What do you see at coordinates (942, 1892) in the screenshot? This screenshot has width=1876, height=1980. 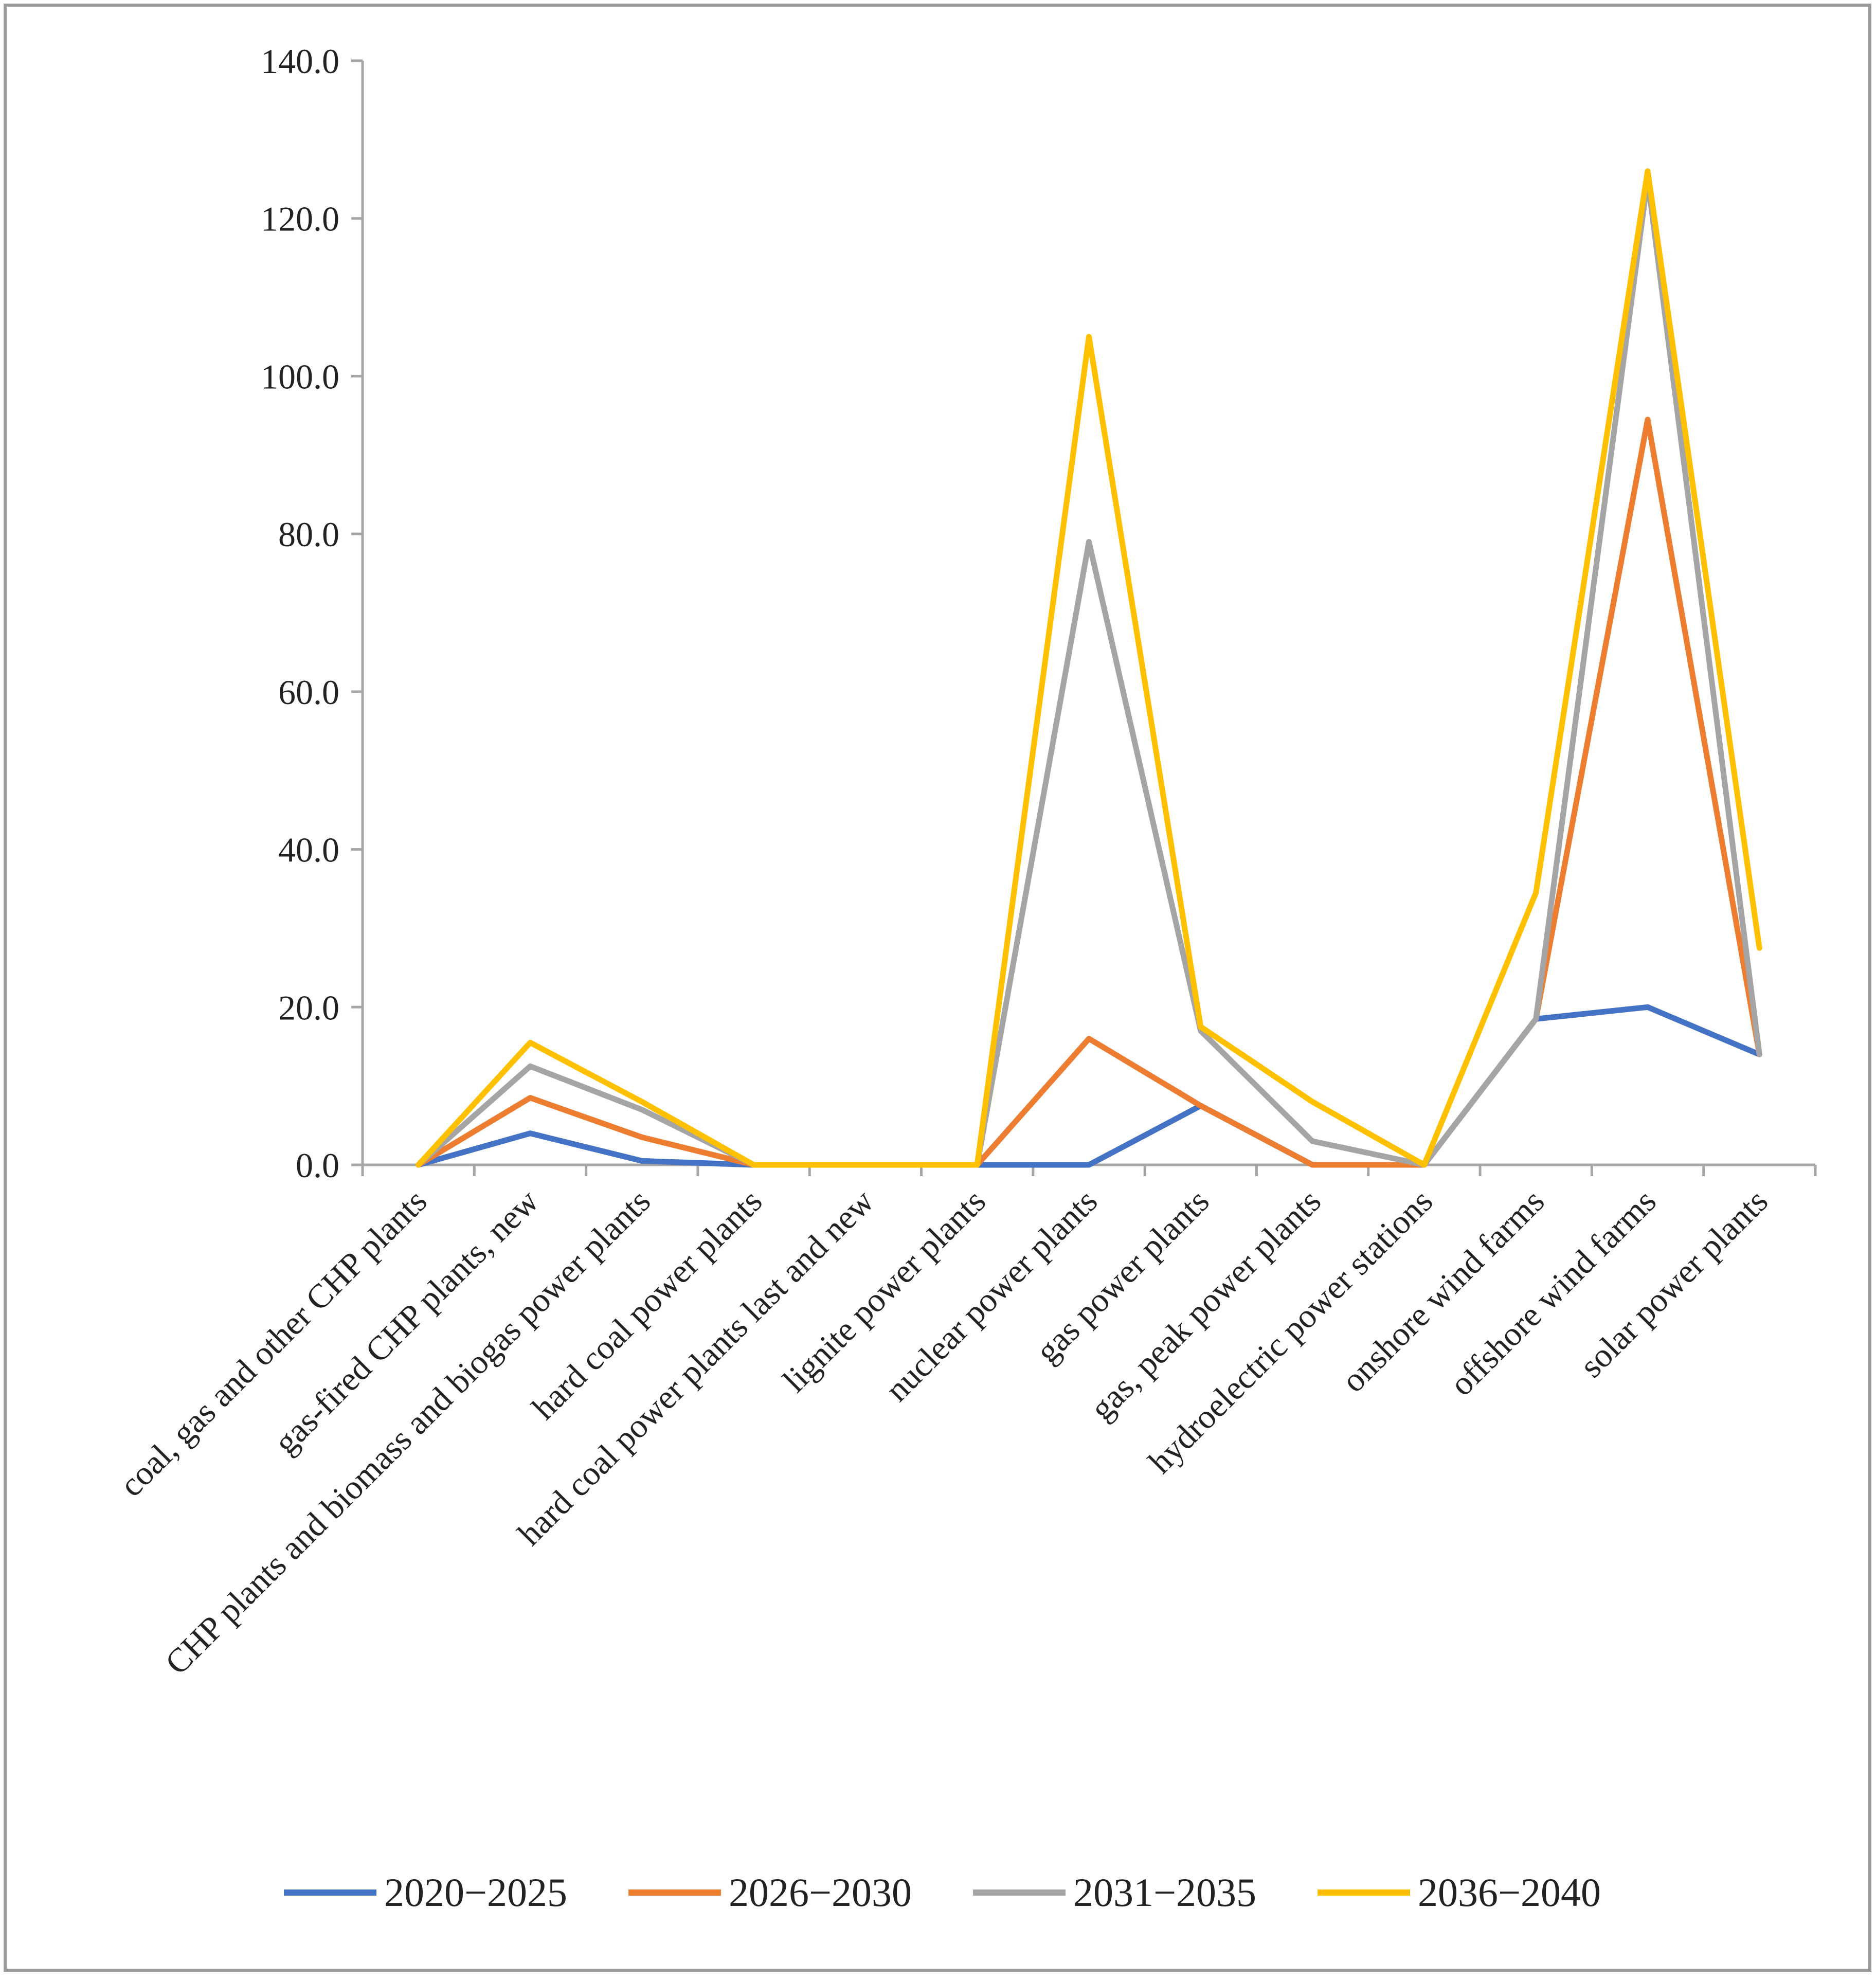 I see `legend: 2020−2025 2026−2030 2031−2035 2036−2040` at bounding box center [942, 1892].